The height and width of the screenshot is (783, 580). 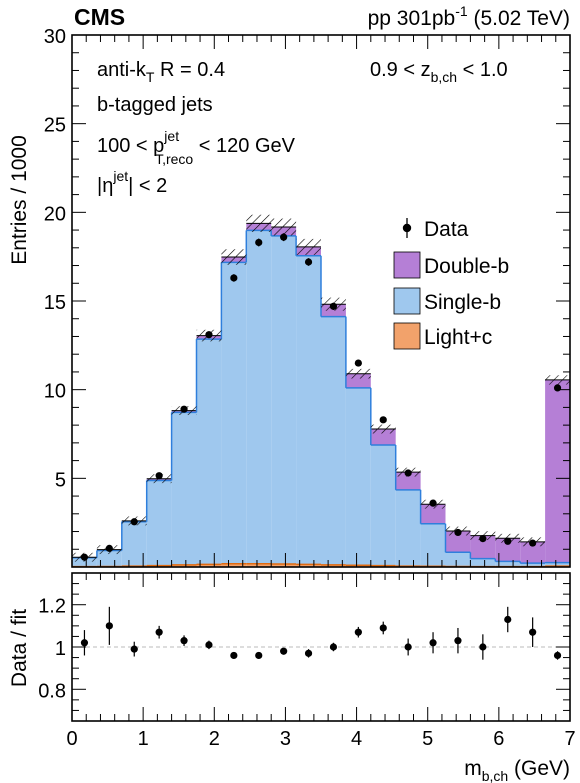 I want to click on legend-single-b-swatch, so click(x=407, y=301).